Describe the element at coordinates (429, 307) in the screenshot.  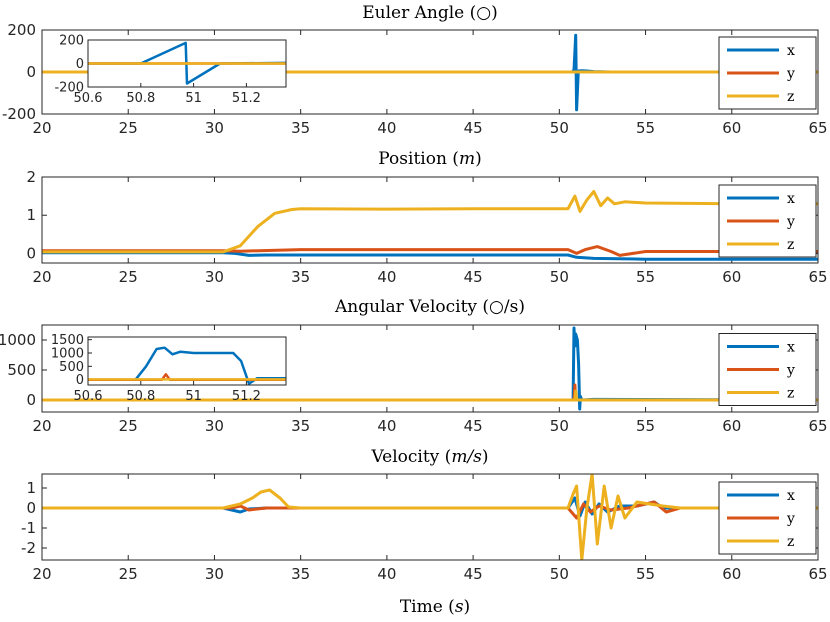
I see `chart-title: Angular Velocity (○/s)` at that location.